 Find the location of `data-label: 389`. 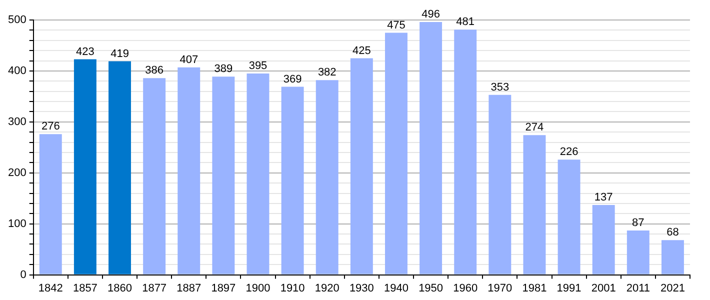

data-label: 389 is located at coordinates (223, 69).